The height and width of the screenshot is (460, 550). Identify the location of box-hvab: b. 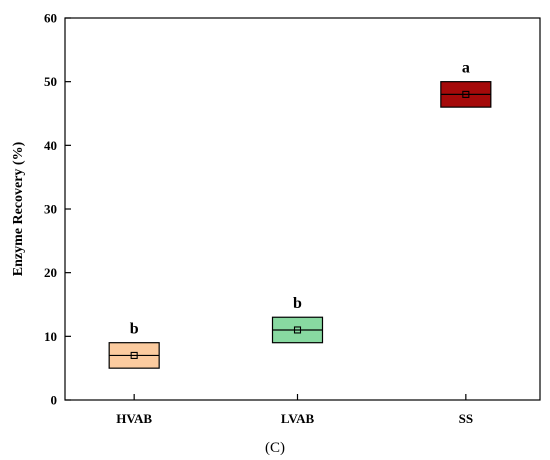
(134, 345).